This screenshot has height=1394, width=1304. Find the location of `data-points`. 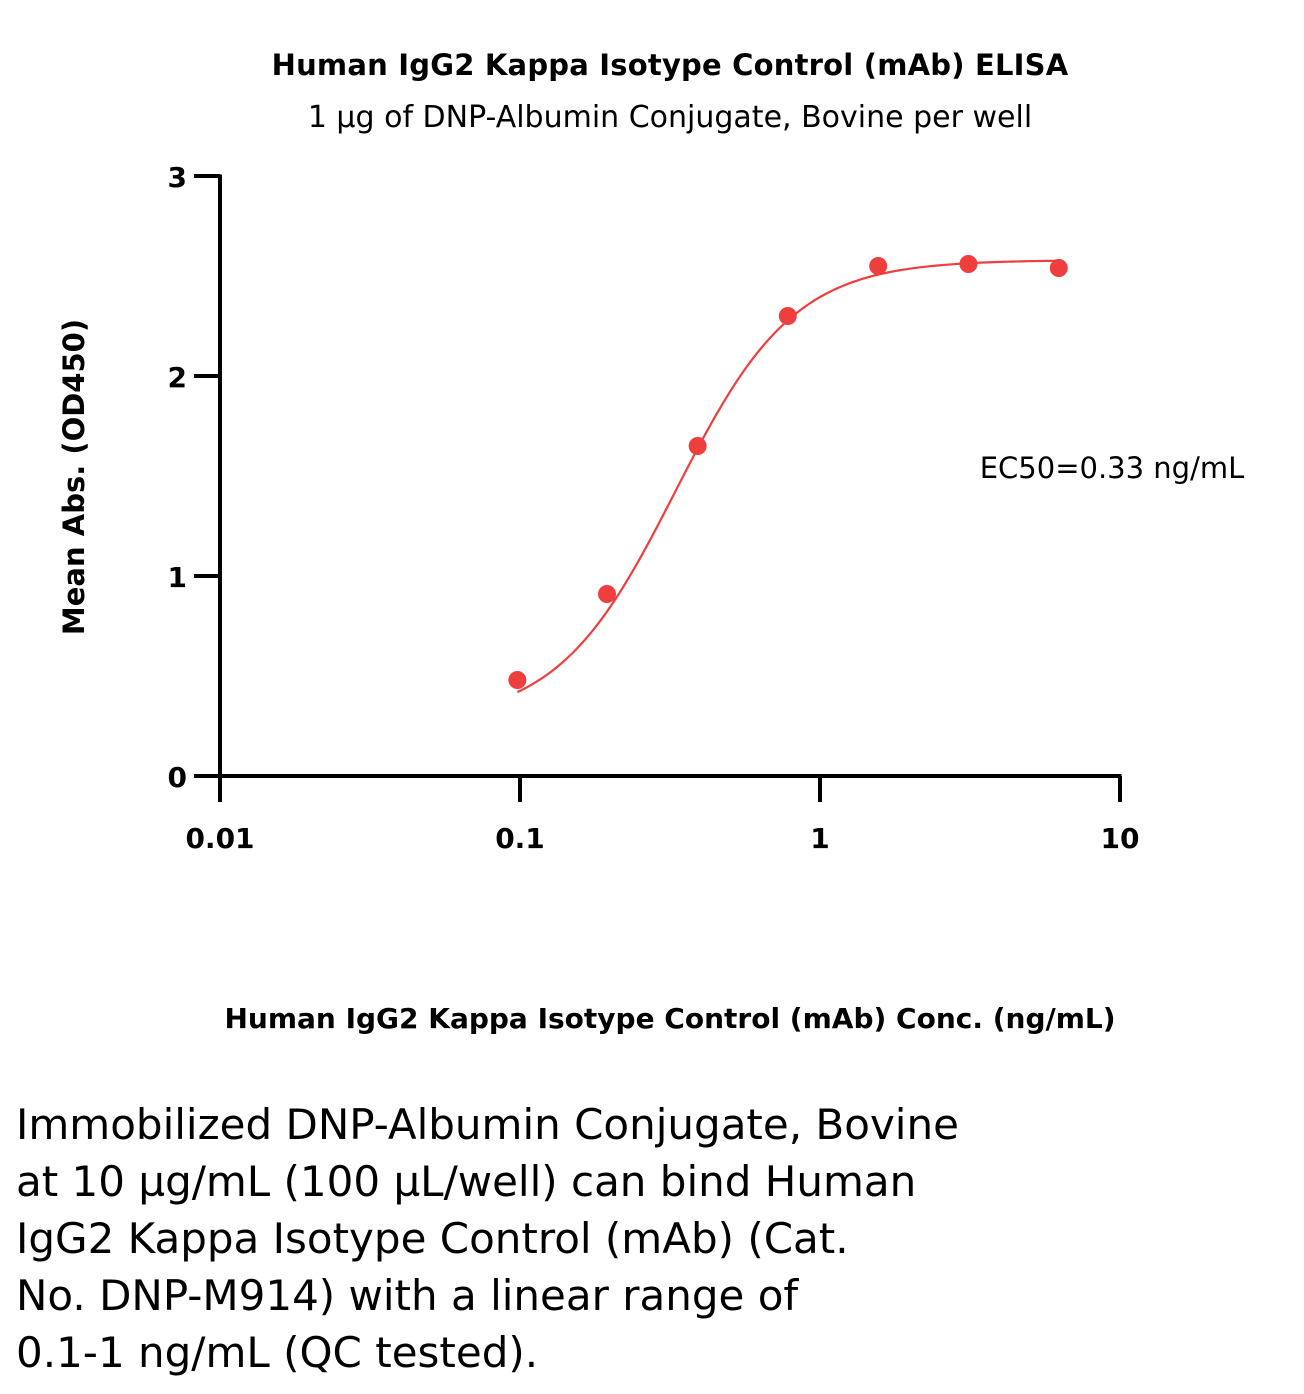

data-points is located at coordinates (788, 472).